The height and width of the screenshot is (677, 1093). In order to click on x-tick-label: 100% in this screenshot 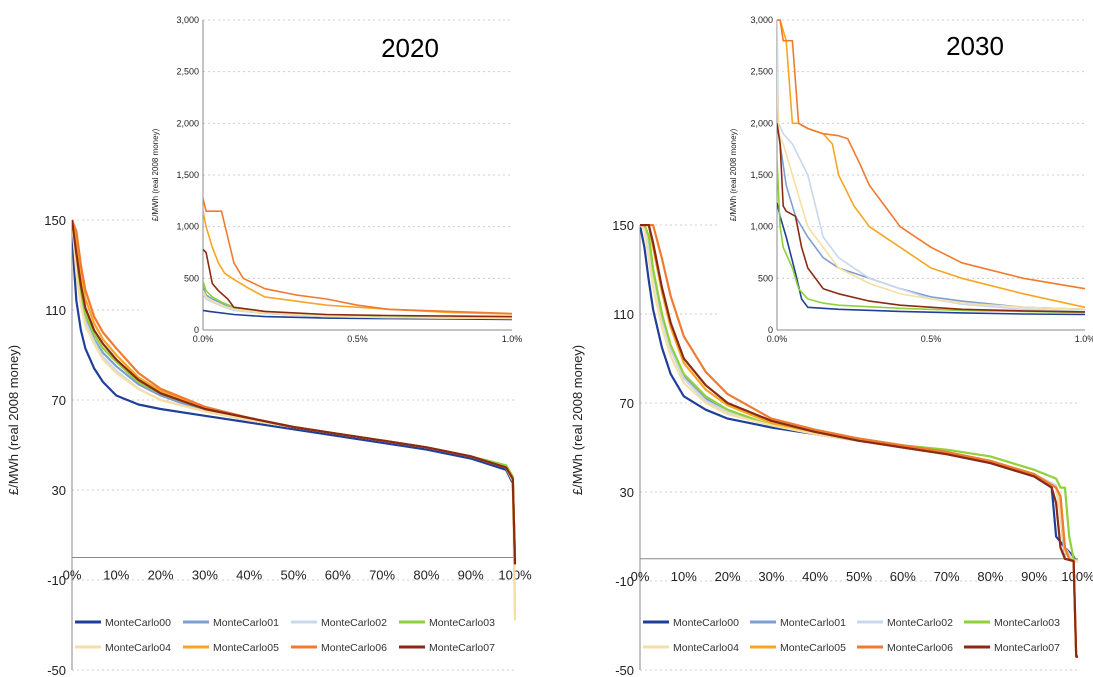, I will do `click(1077, 576)`.